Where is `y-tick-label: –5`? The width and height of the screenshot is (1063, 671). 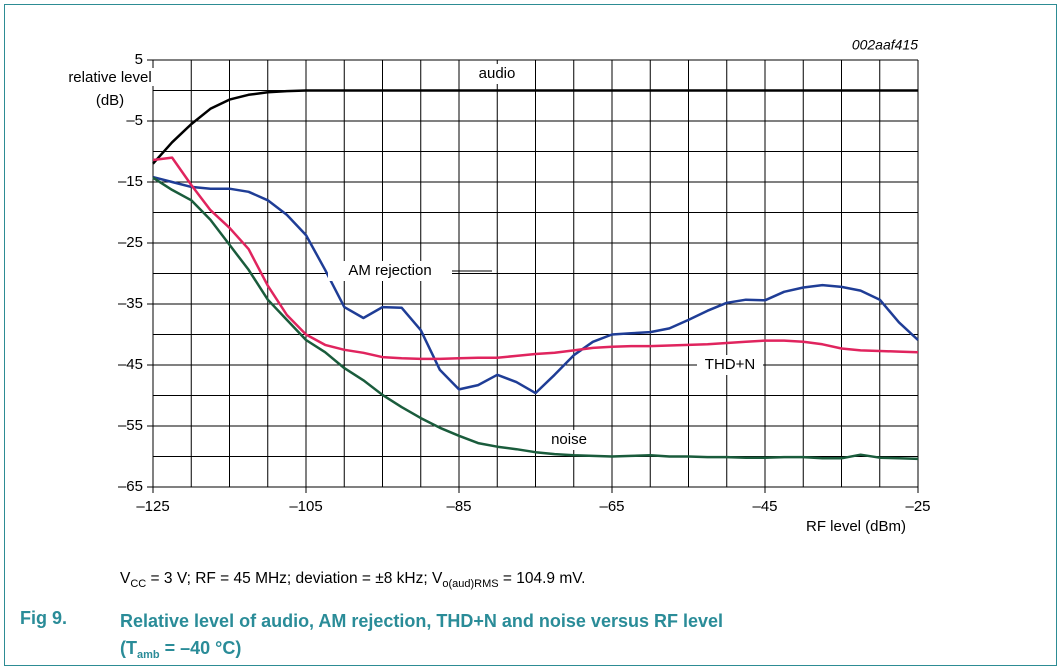
y-tick-label: –5 is located at coordinates (134, 120).